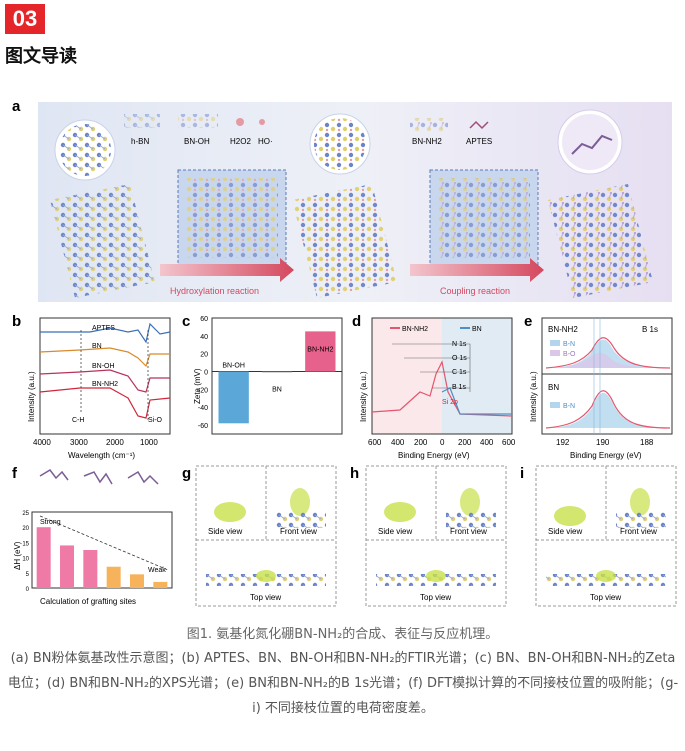  Describe the element at coordinates (31, 396) in the screenshot. I see `ftir-ylabel: Intensity (a.u.)` at that location.